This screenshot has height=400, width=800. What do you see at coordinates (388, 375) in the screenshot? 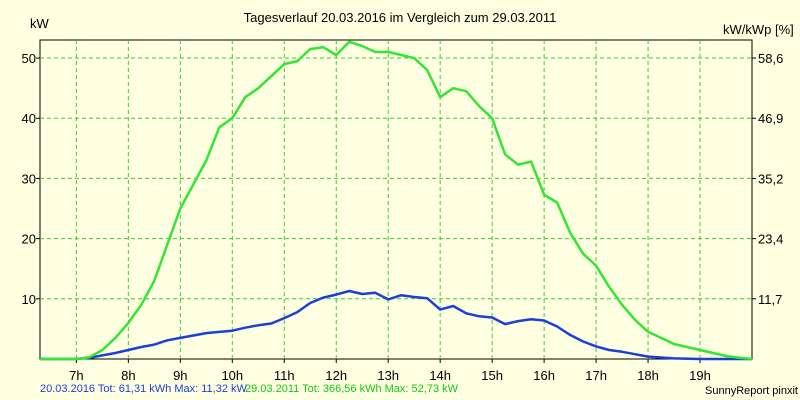
I see `x-tick-label: 13h` at bounding box center [388, 375].